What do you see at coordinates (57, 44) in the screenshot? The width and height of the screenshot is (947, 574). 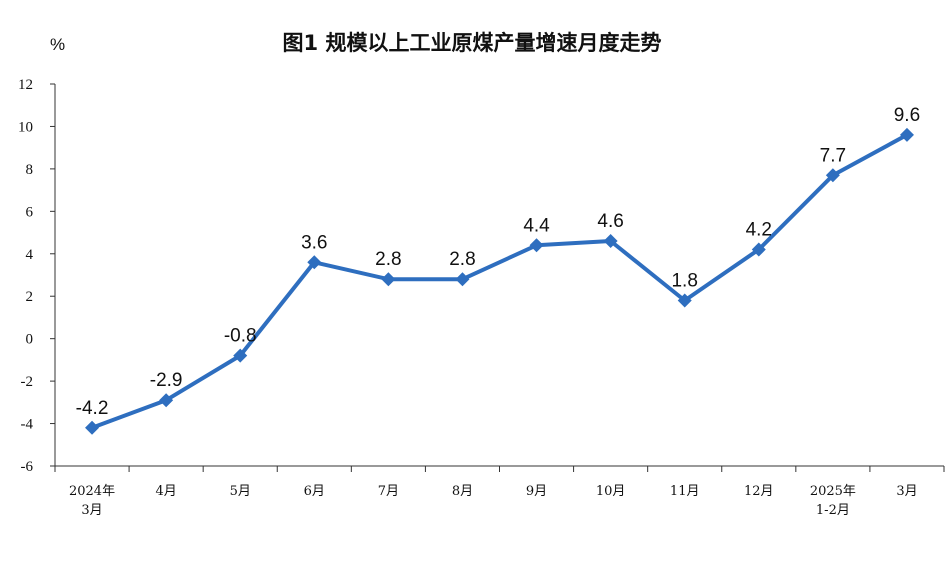 I see `y-axis-unit: %` at bounding box center [57, 44].